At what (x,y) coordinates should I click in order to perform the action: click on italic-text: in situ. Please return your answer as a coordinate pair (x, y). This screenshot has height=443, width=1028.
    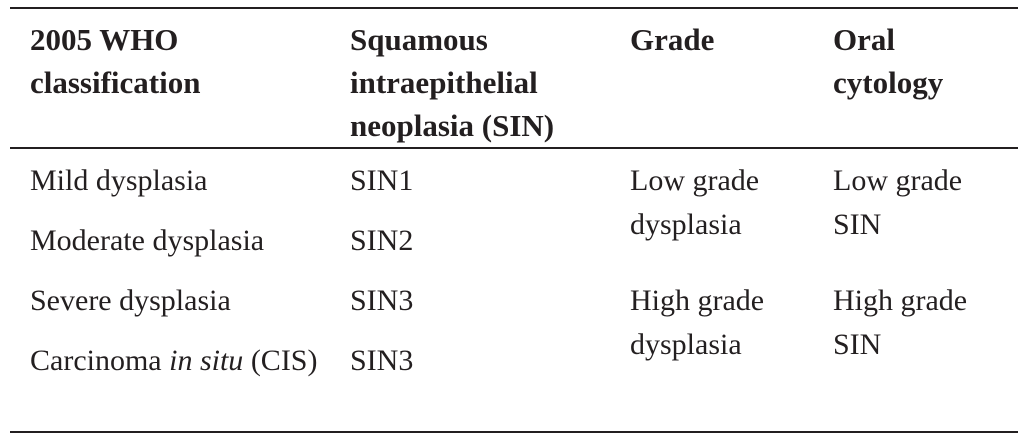
    Looking at the image, I should click on (206, 360).